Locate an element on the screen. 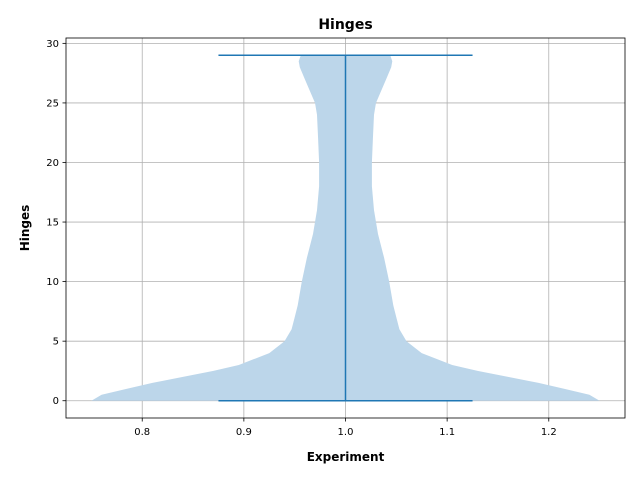  x-axis-title: Experiment is located at coordinates (346, 457).